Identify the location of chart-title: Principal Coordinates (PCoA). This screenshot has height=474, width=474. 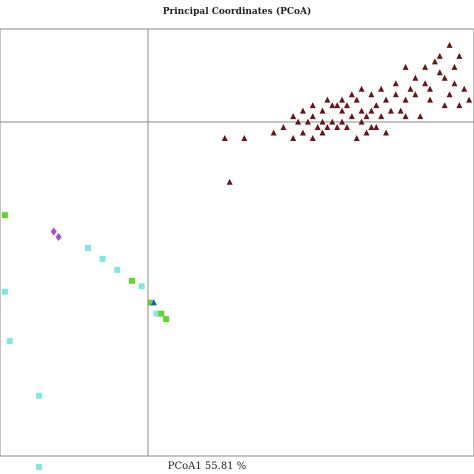
(237, 11).